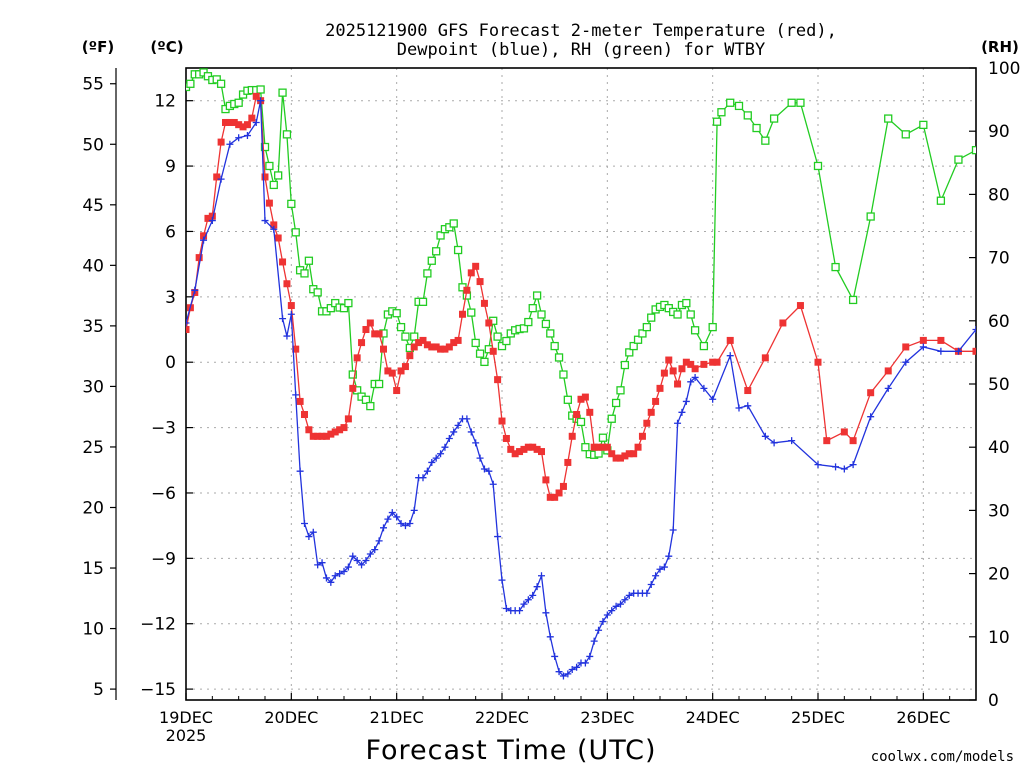 This screenshot has width=1024, height=768. Describe the element at coordinates (98, 690) in the screenshot. I see `f-tick-label: 5` at that location.